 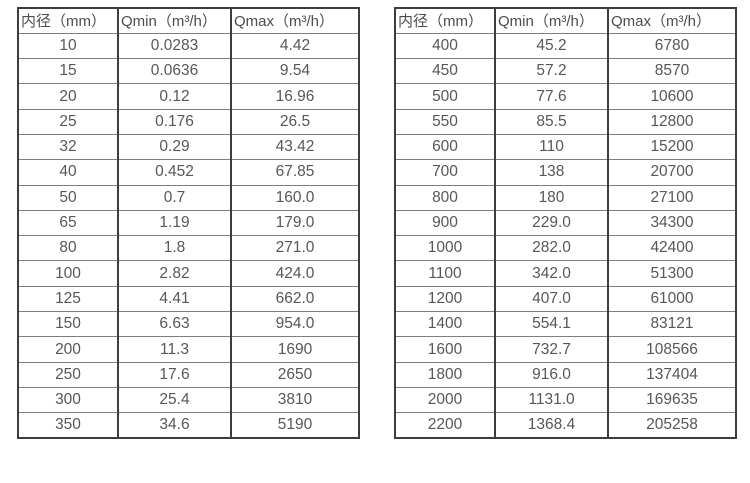 I want to click on qmin-cell: 0.176, so click(x=174, y=121).